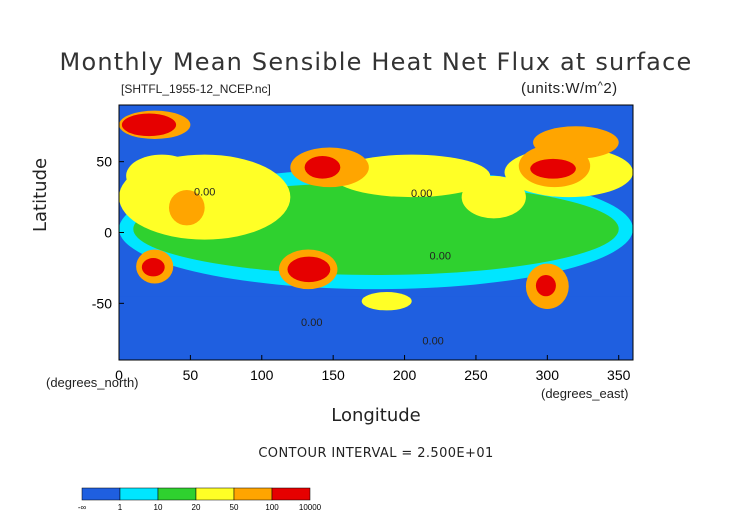  I want to click on x-axis-label: Longitude, so click(376, 415).